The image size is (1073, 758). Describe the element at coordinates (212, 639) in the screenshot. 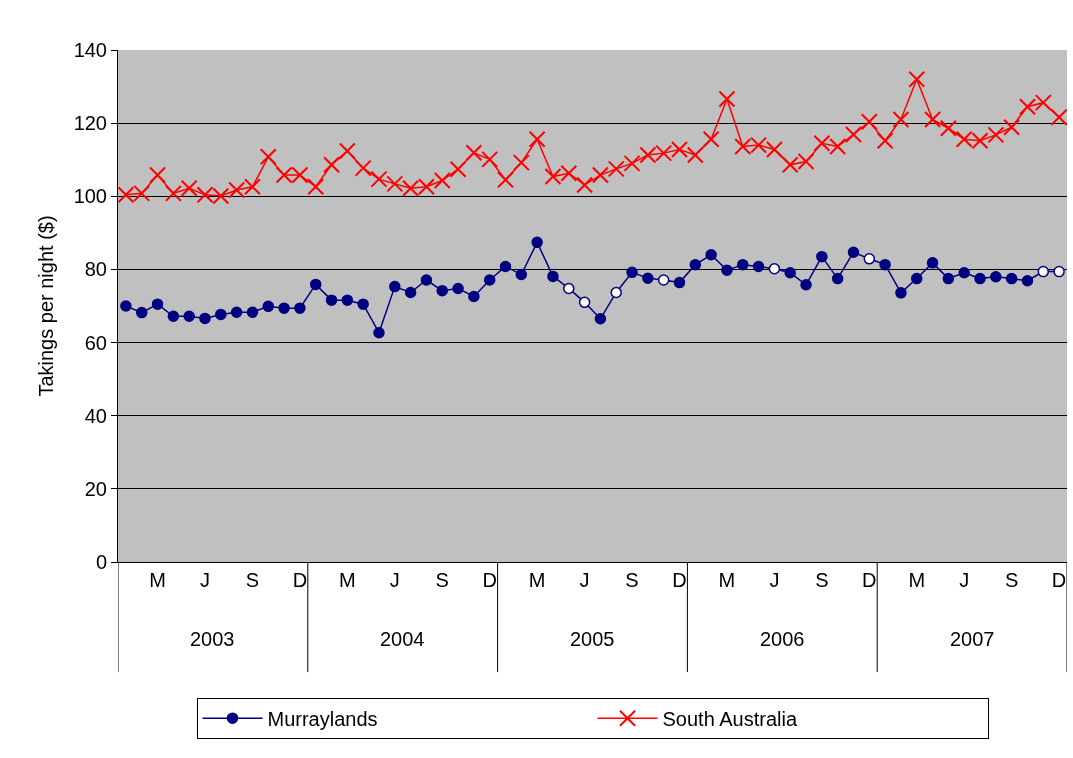

I see `text: 2003` at that location.